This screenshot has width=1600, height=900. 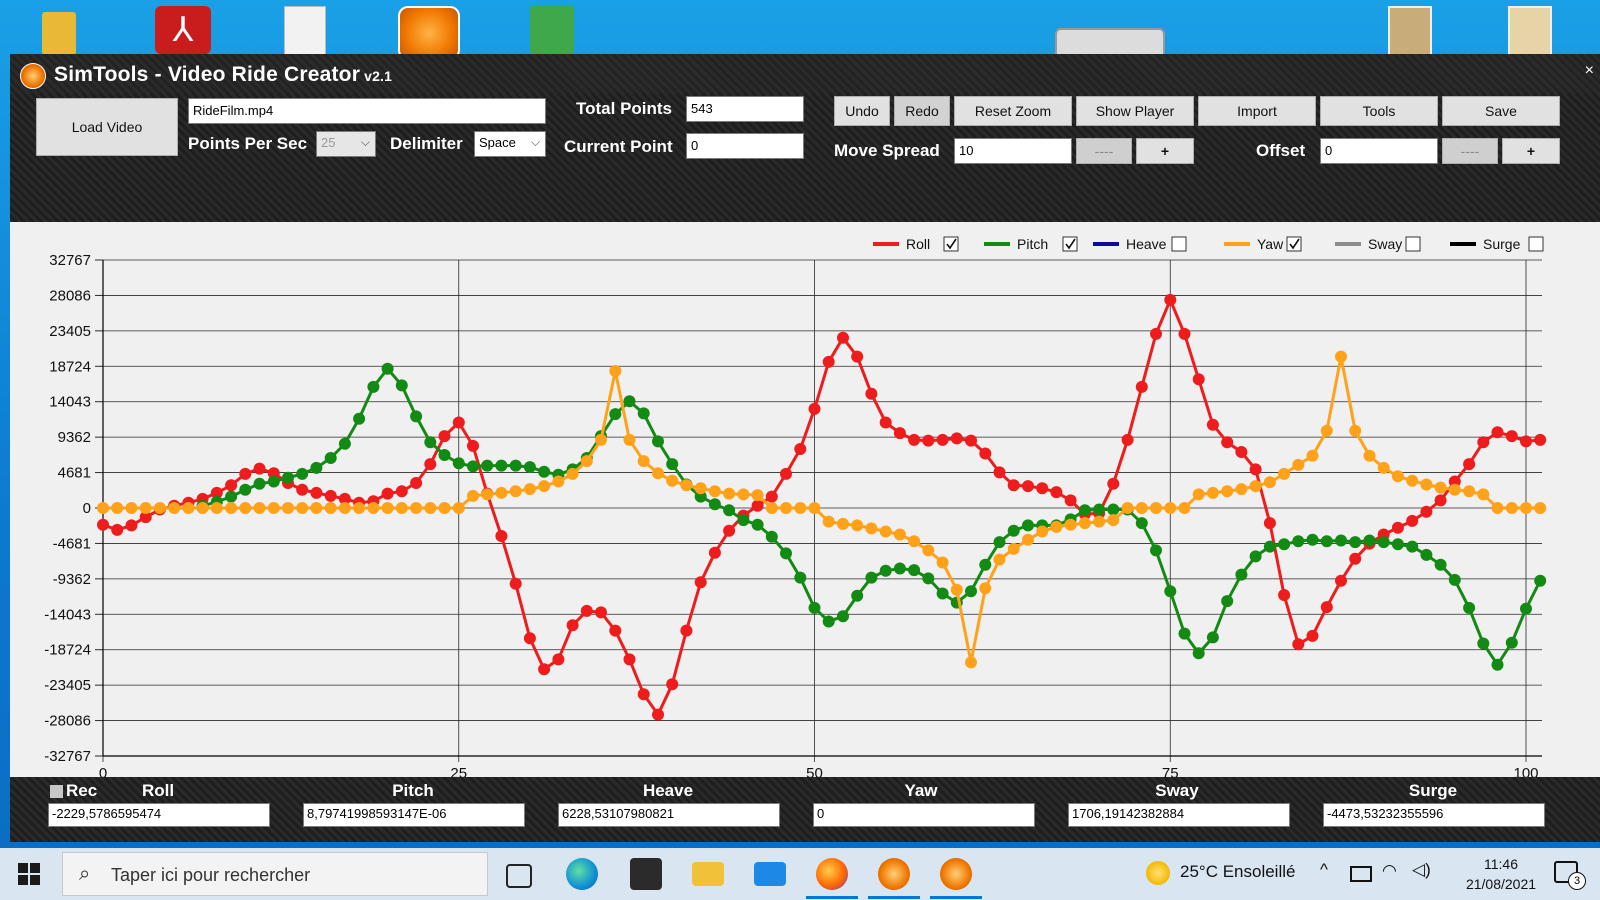 What do you see at coordinates (956, 874) in the screenshot?
I see `video-ride-creator-taskbar-icon` at bounding box center [956, 874].